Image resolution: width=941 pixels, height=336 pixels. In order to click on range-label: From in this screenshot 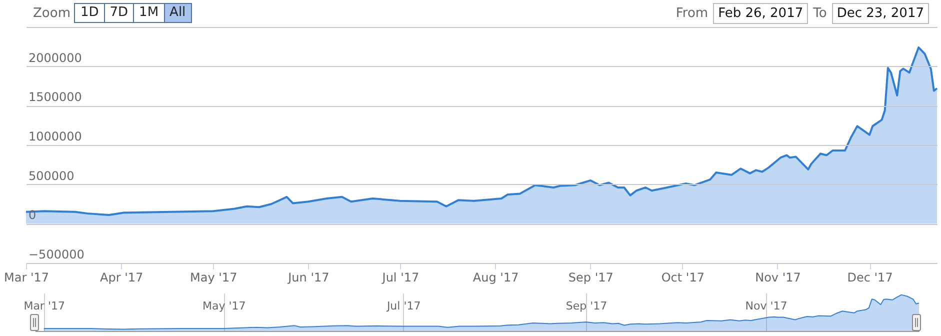, I will do `click(692, 13)`.